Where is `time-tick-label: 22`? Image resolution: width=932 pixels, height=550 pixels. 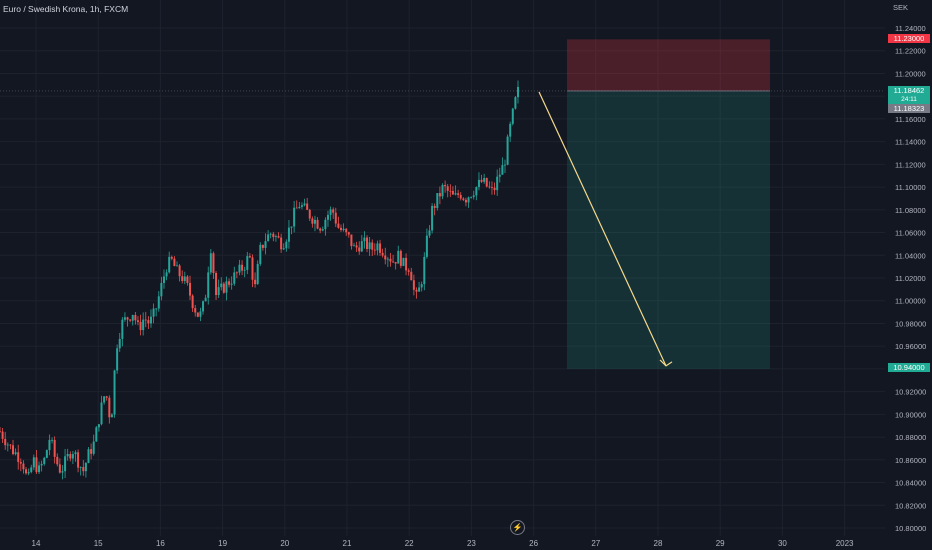
time-tick-label: 22 is located at coordinates (409, 543).